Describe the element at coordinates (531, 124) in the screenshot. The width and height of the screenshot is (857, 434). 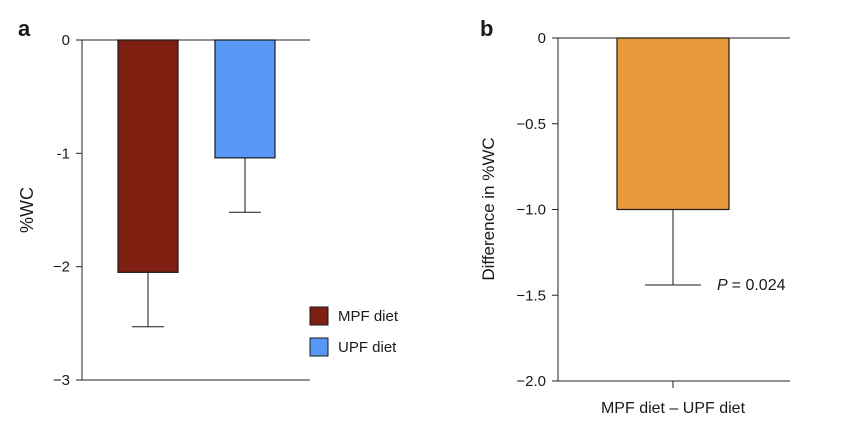
I see `y-tick-label: −0.5` at that location.